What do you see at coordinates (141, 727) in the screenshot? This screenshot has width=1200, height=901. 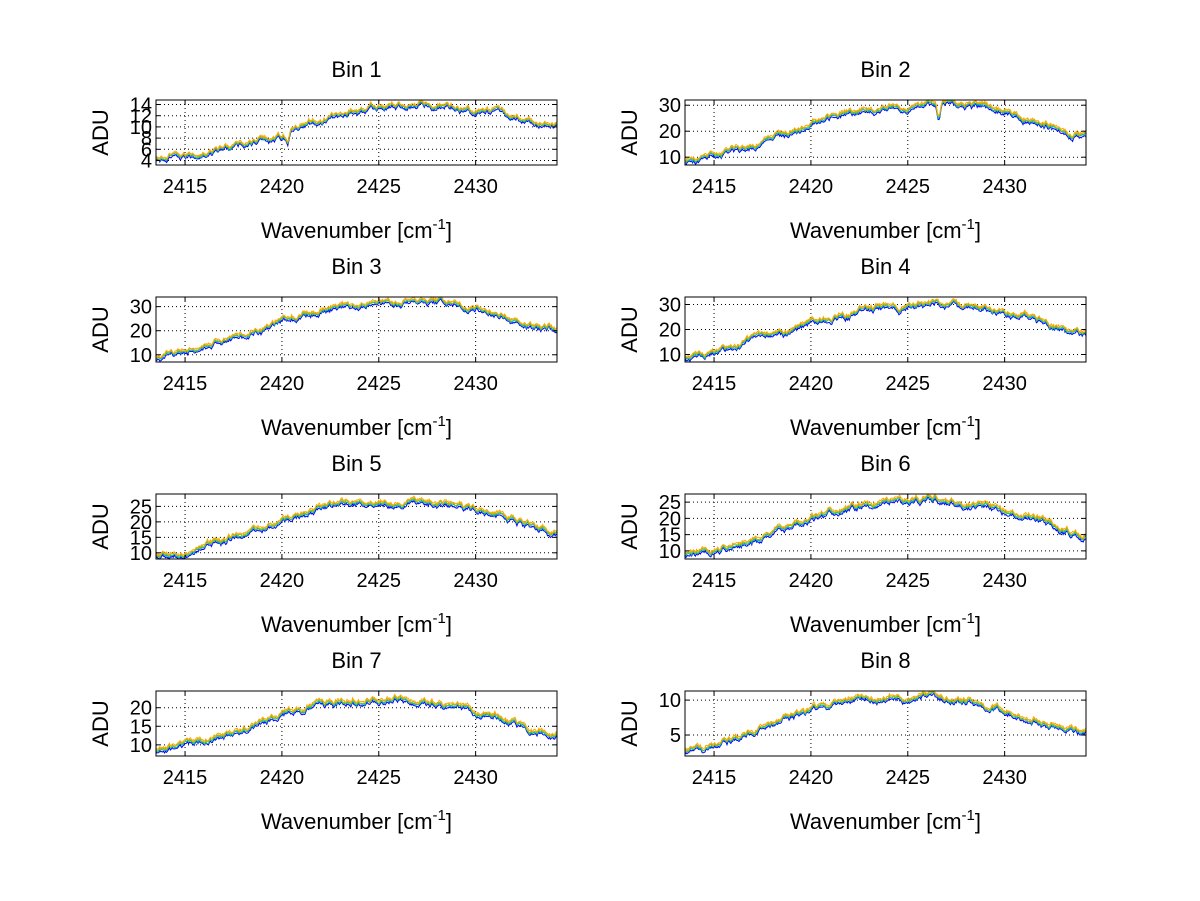 I see `y-tick-label: 15` at bounding box center [141, 727].